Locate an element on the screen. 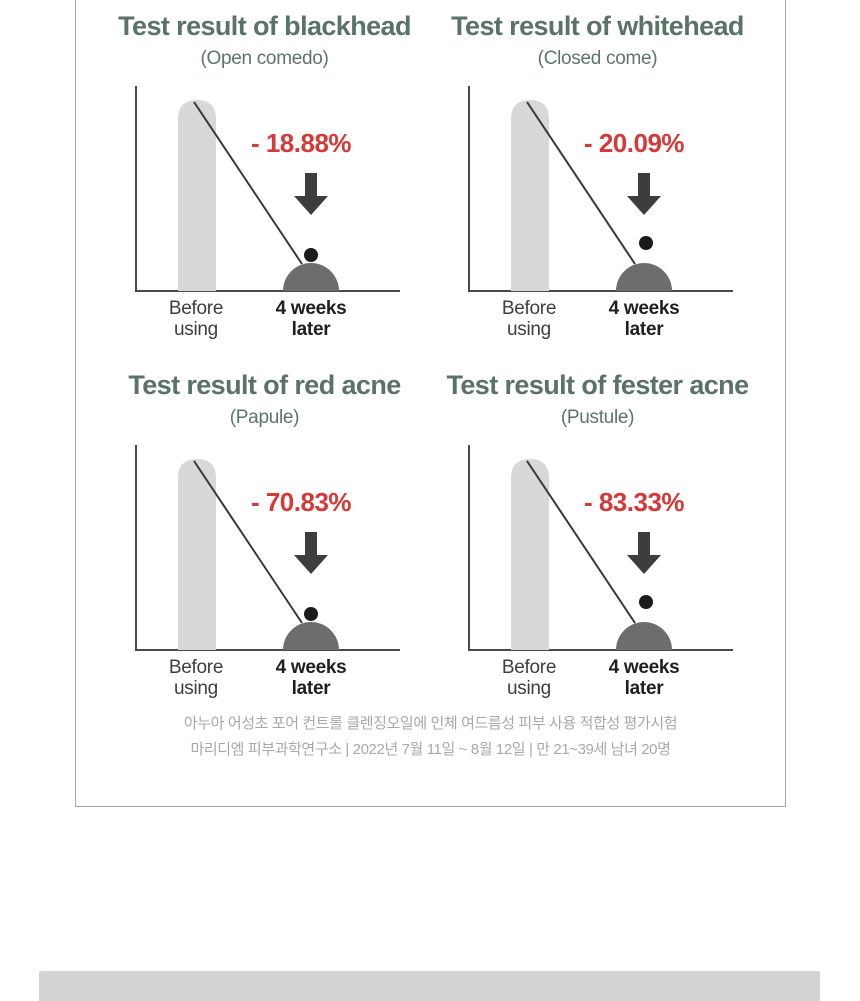 This screenshot has height=1001, width=860. bar-chart-figure: - 18.88% Before using 4 weeks later is located at coordinates (267, 216).